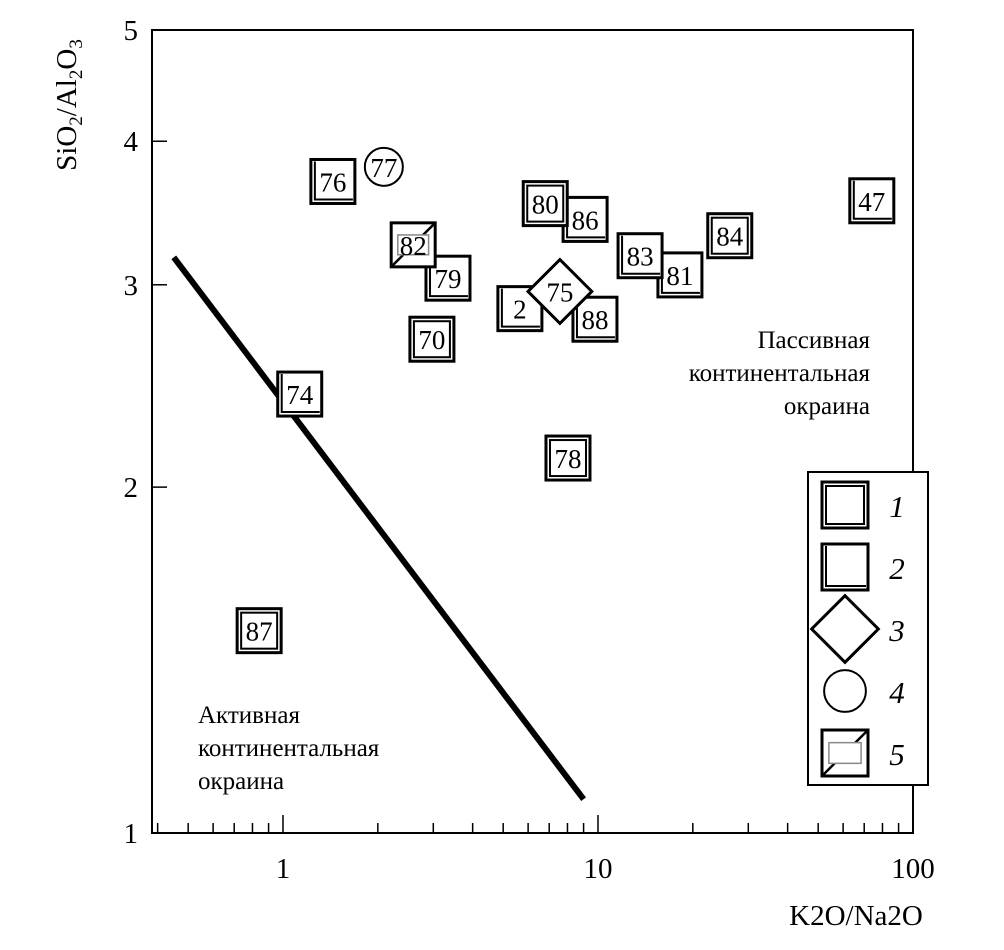 This screenshot has height=950, width=1004. I want to click on data-point: 79, so click(448, 278).